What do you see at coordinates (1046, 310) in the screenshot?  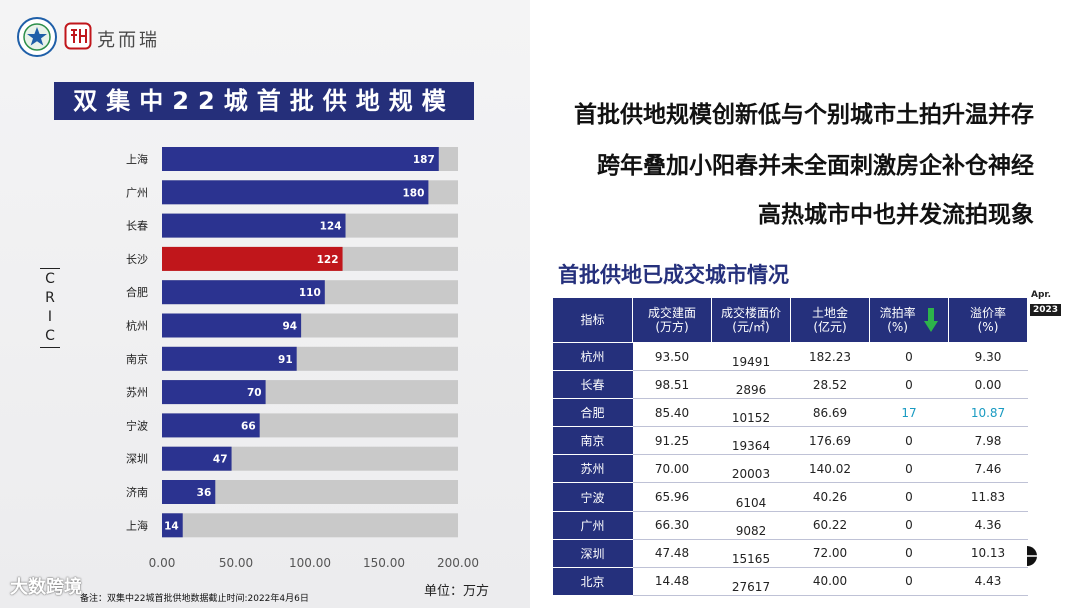 I see `year-badge: 2023` at bounding box center [1046, 310].